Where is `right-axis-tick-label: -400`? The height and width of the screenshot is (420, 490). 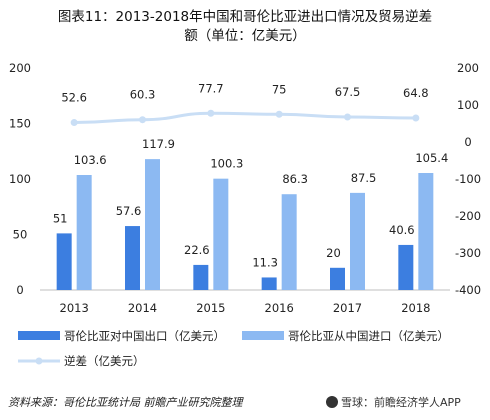 right-axis-tick-label: -400 is located at coordinates (468, 290).